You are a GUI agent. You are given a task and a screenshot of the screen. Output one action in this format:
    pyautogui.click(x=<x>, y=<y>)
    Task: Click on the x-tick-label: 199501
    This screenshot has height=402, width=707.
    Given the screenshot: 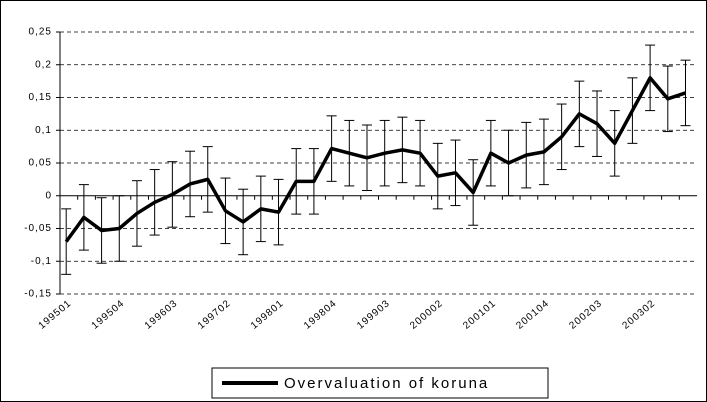 What is the action you would take?
    pyautogui.click(x=55, y=315)
    